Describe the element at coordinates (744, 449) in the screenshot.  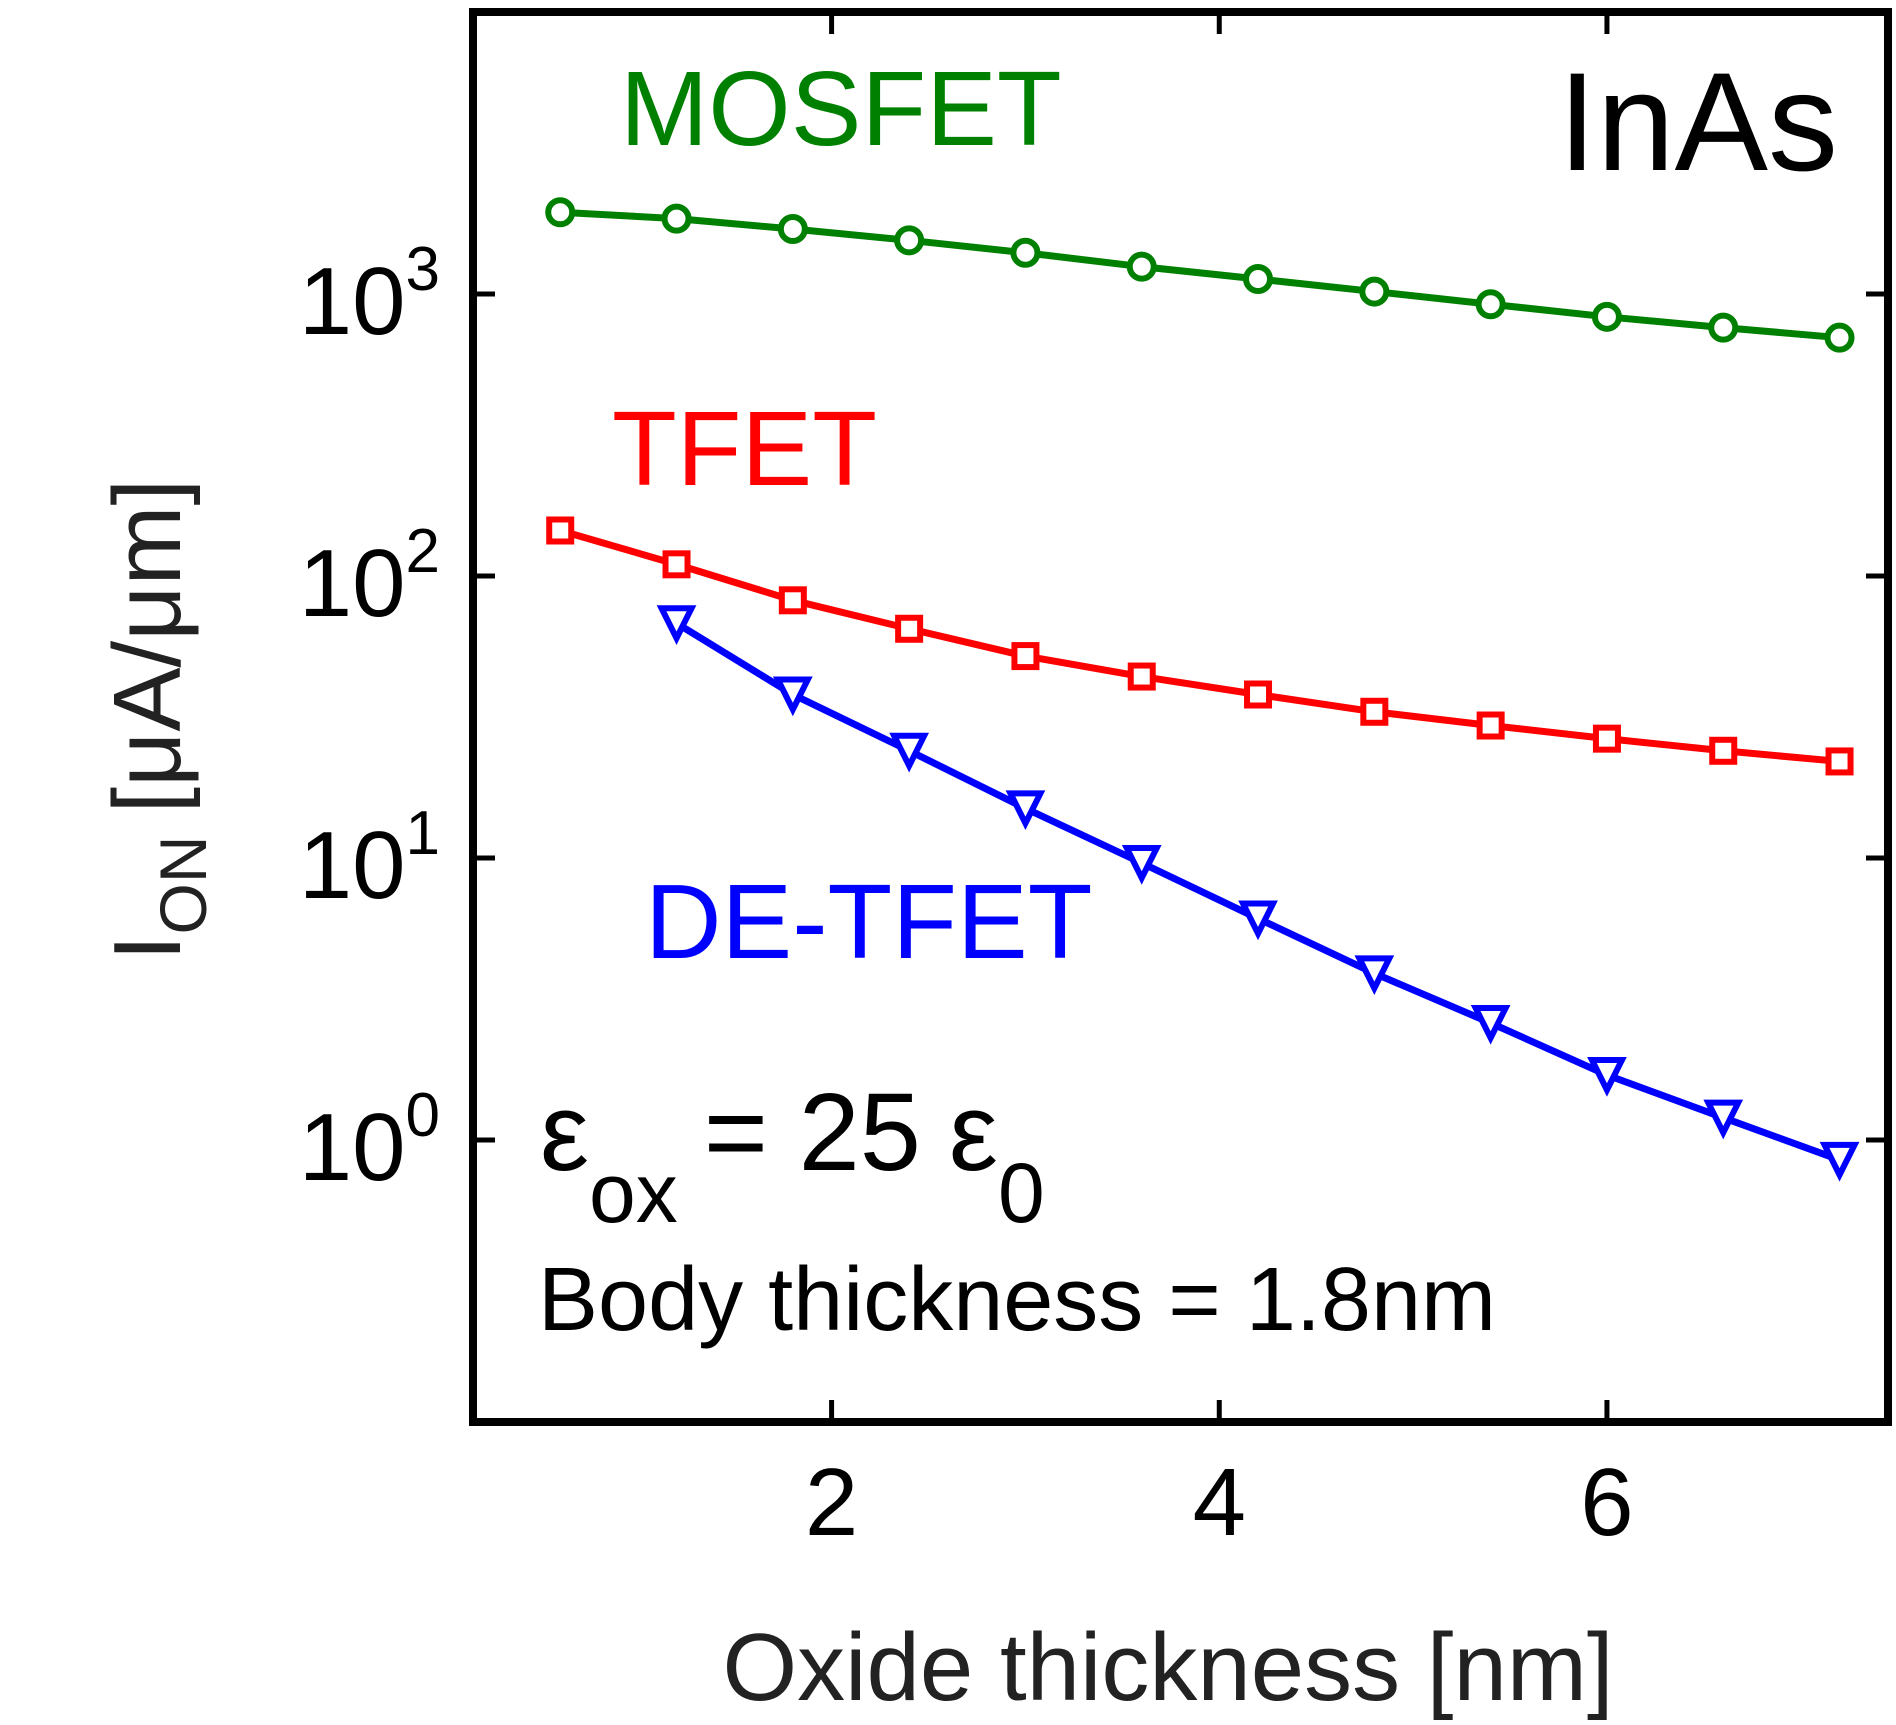
I see `series-label-tfet: TFET` at that location.